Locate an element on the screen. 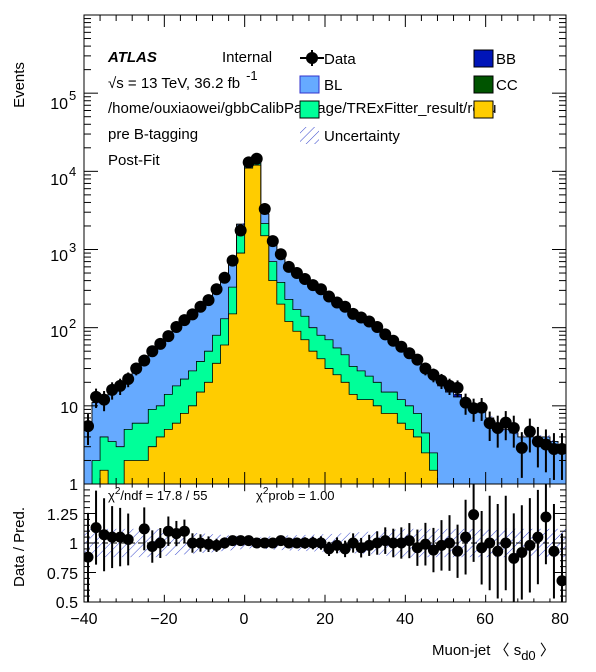 This screenshot has width=596, height=672. legend-item-data: Data is located at coordinates (328, 59).